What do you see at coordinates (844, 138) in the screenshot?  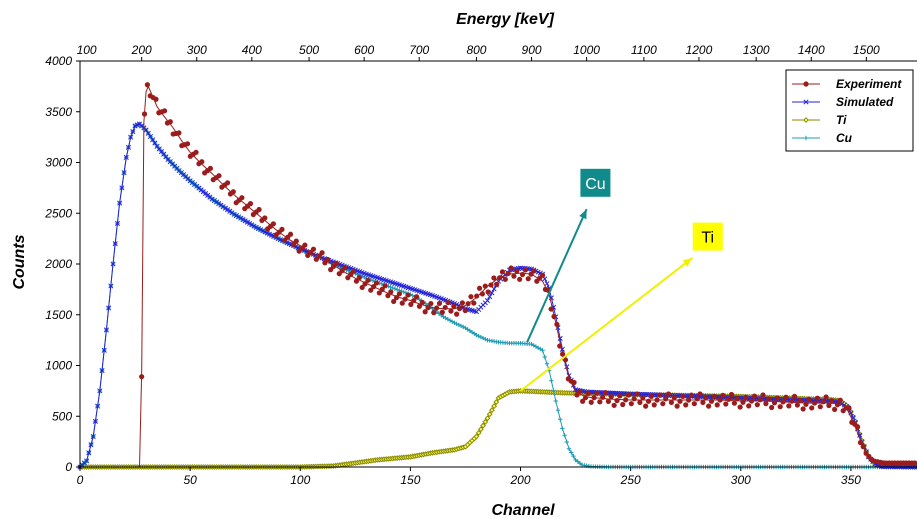 I see `legend-label-cu: Cu` at bounding box center [844, 138].